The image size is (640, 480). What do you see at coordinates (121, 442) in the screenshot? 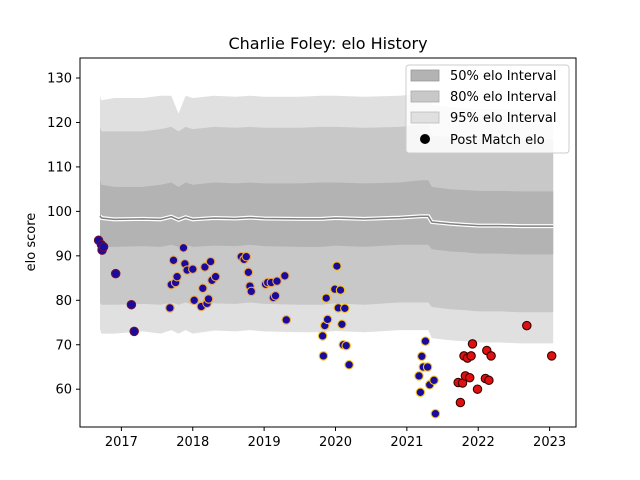
I see `x-tick-label: 2017` at bounding box center [121, 442].